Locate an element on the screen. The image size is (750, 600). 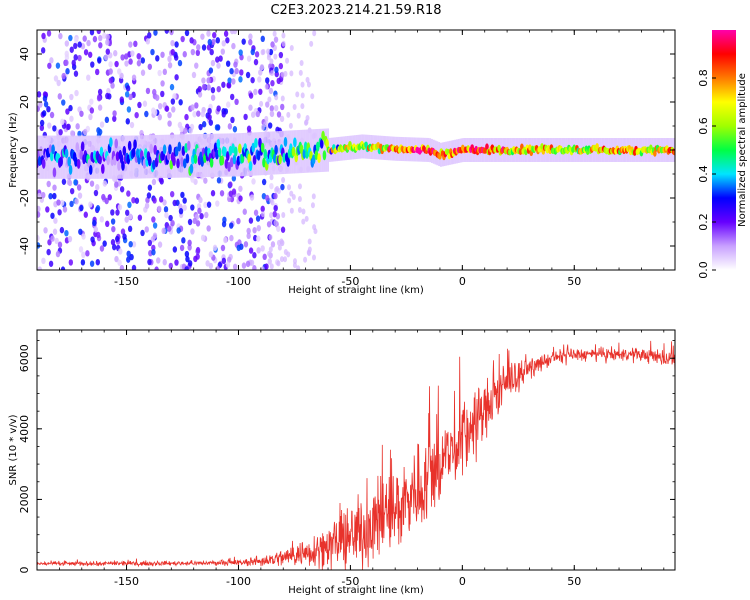
colorbar-label: Normalized spectral amplitude is located at coordinates (742, 150).